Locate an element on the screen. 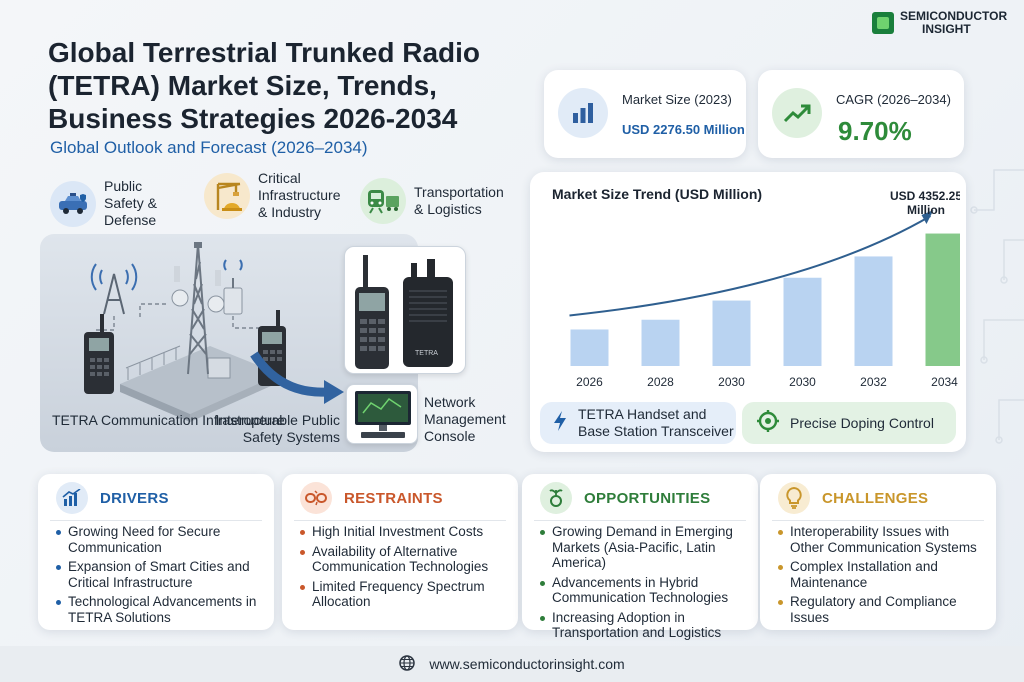  sector-label: Public Safety & Defense is located at coordinates (130, 203).